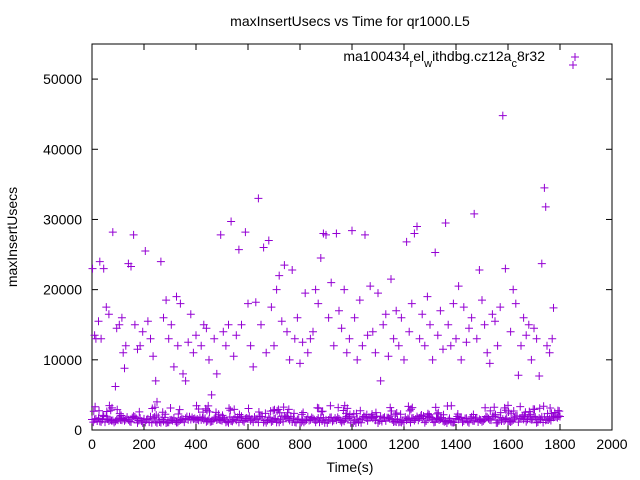 Image resolution: width=640 pixels, height=480 pixels. What do you see at coordinates (412, 64) in the screenshot?
I see `legend-subscript: r` at bounding box center [412, 64].